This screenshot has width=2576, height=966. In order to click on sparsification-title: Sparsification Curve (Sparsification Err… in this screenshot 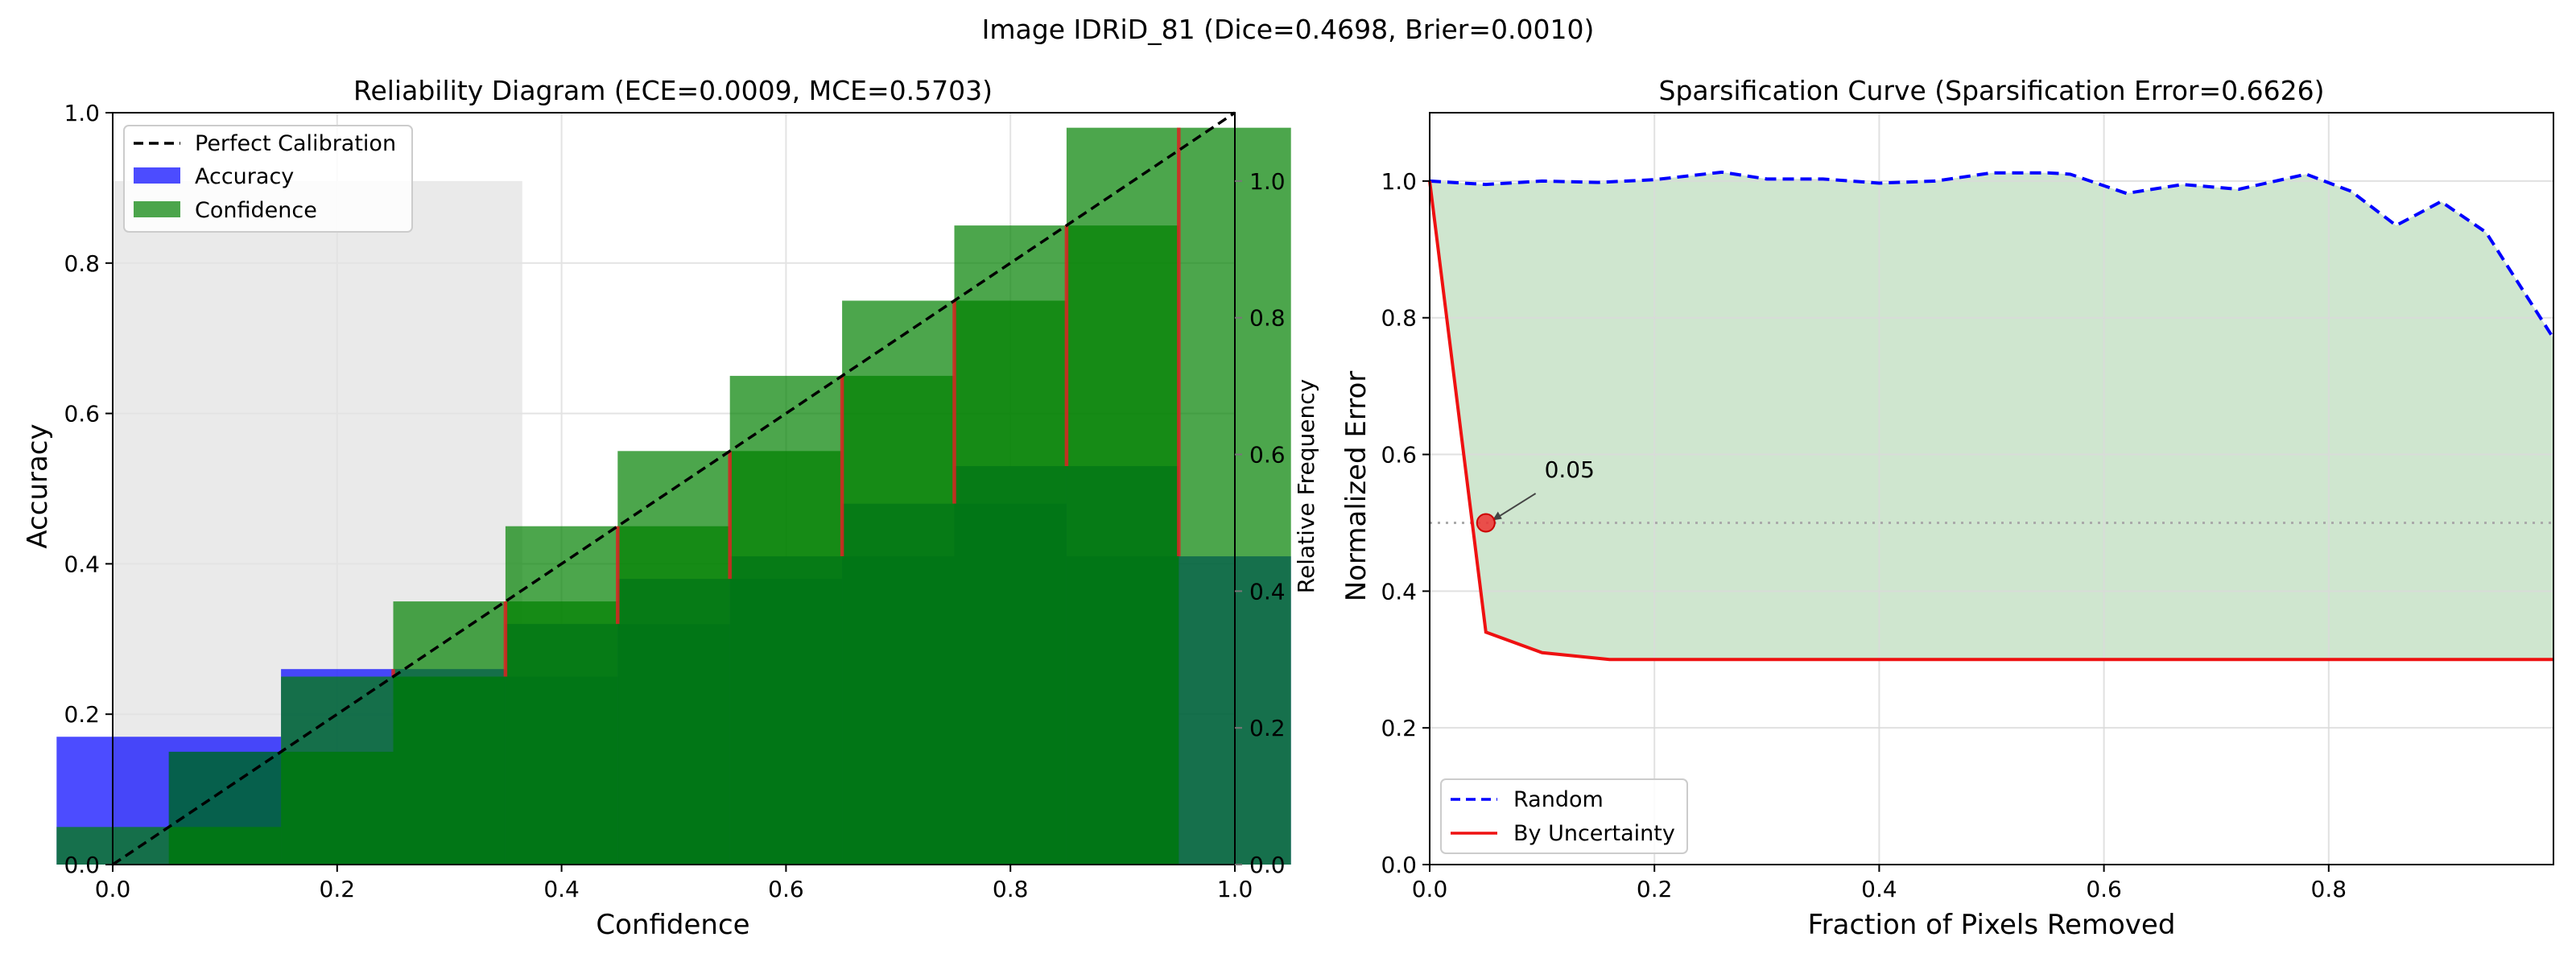, I will do `click(1992, 90)`.